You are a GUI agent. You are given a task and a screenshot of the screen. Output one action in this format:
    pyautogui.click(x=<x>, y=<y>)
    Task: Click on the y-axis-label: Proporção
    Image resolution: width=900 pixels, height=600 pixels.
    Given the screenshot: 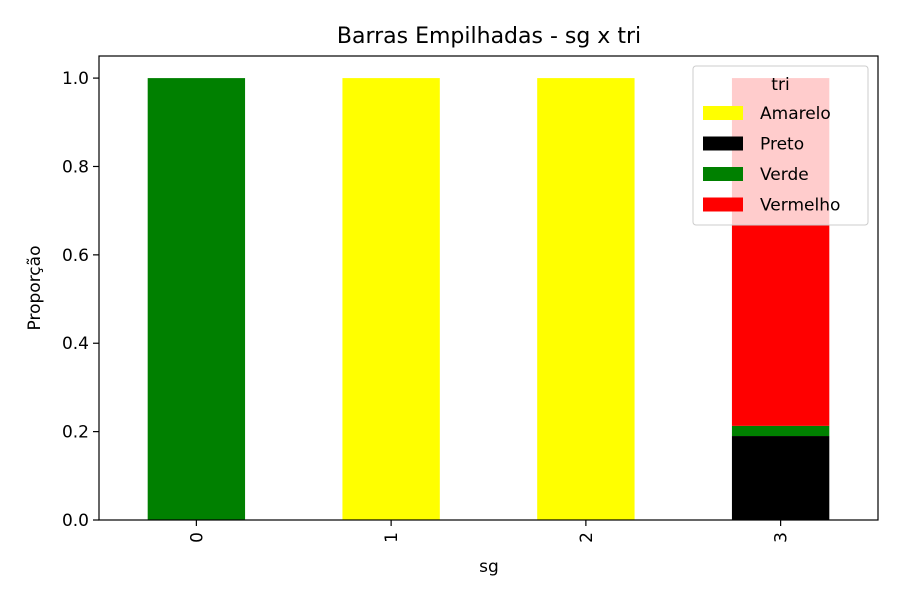 What is the action you would take?
    pyautogui.click(x=35, y=288)
    